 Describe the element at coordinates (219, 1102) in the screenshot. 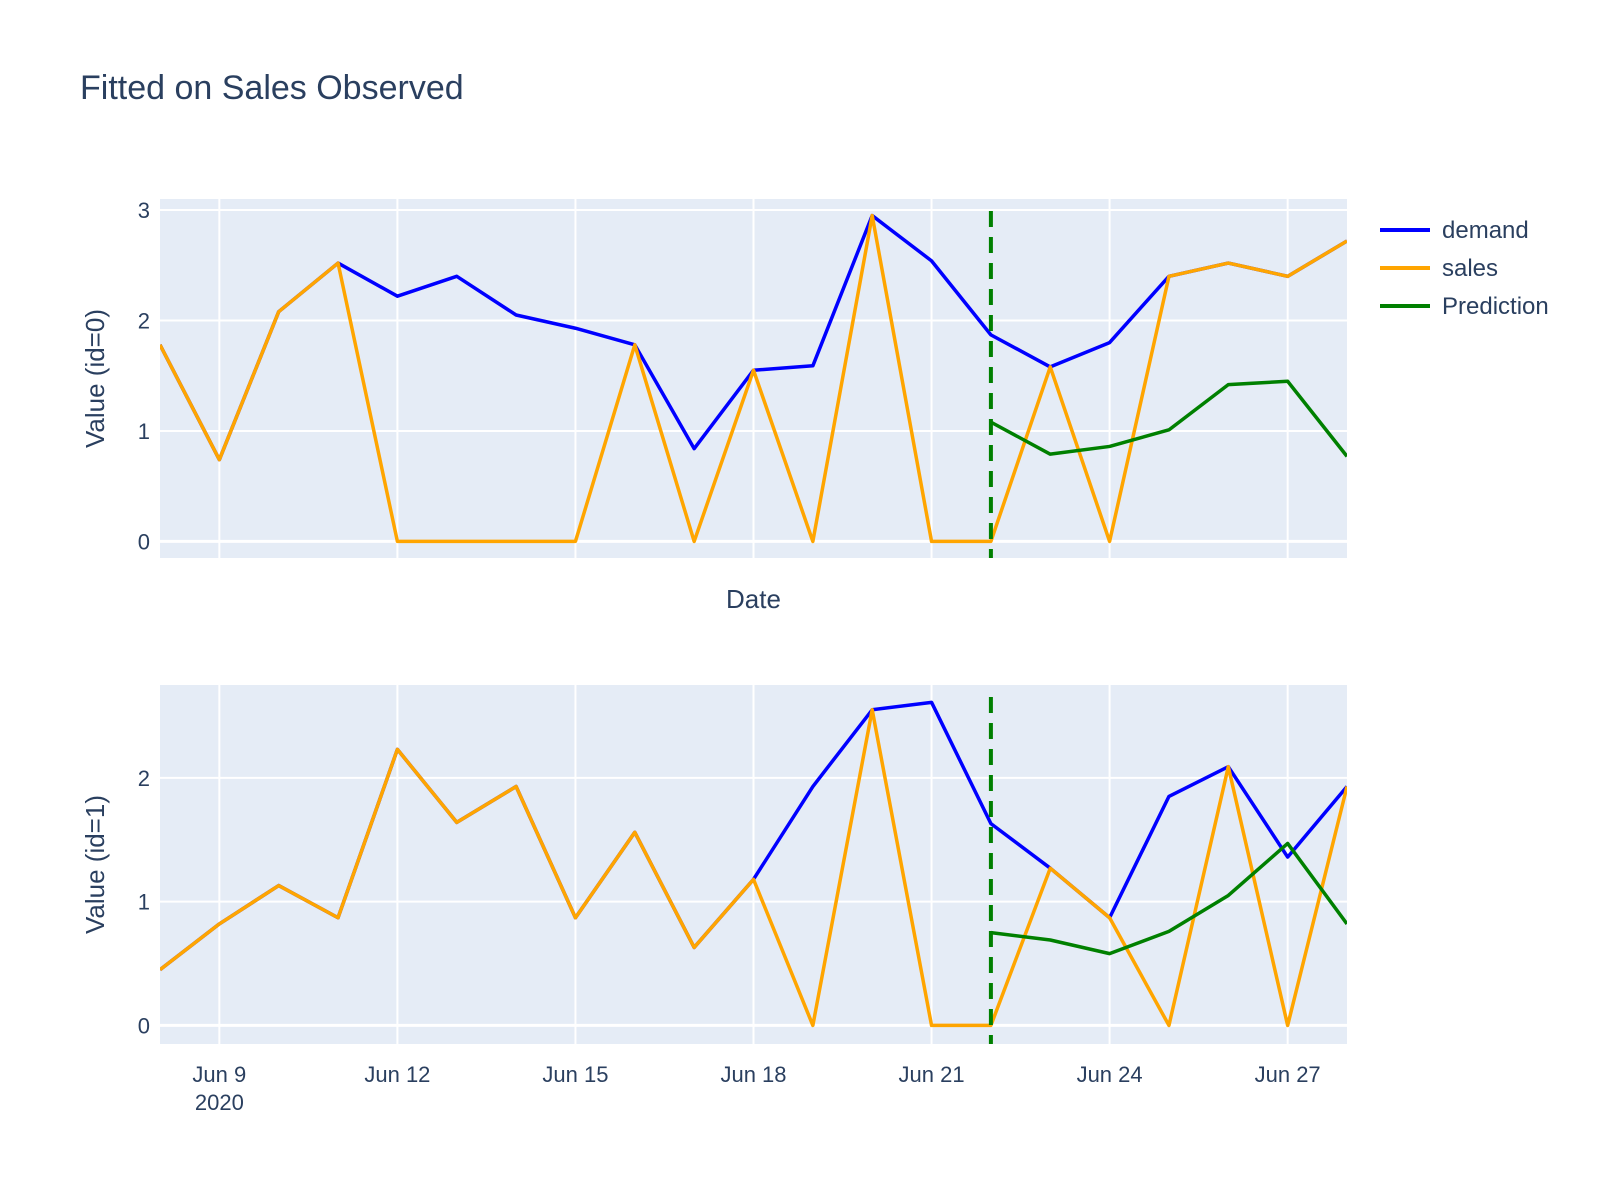

I see `x-tick-sublabel: 2020` at that location.